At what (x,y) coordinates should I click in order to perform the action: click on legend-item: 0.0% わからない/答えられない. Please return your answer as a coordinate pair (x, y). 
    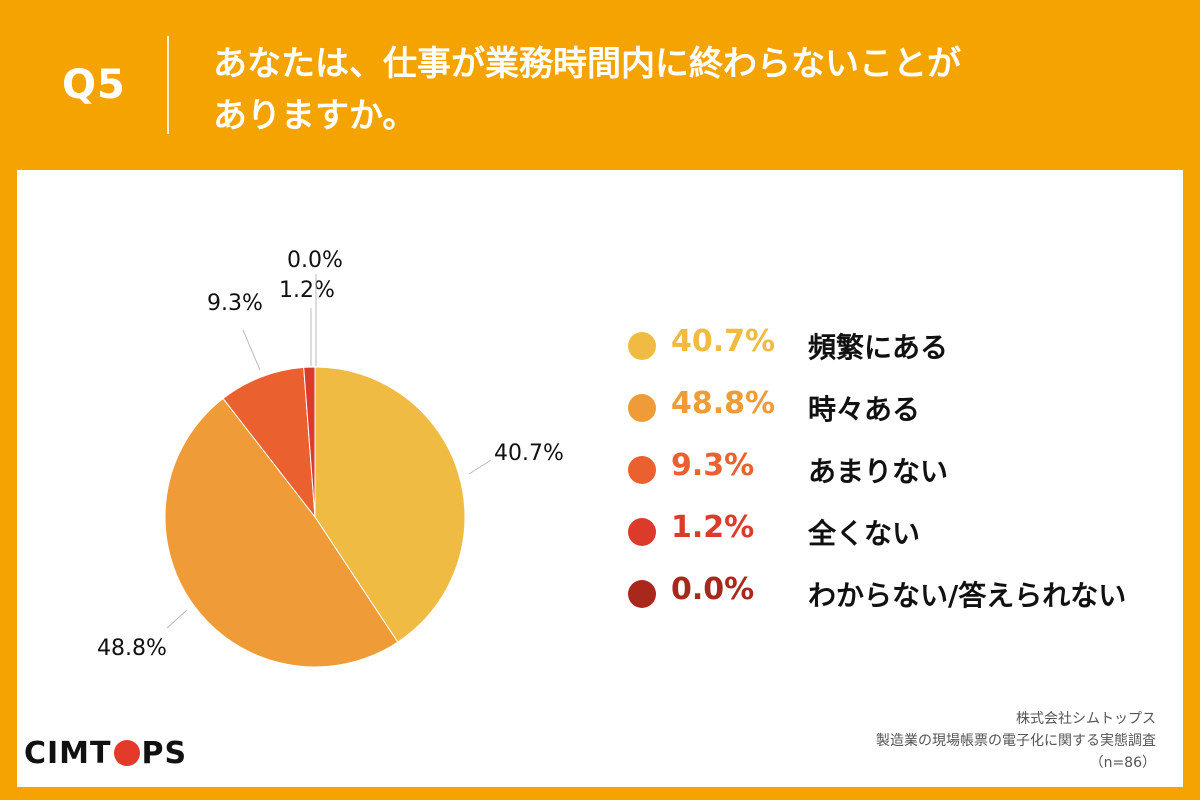
    Looking at the image, I should click on (898, 597).